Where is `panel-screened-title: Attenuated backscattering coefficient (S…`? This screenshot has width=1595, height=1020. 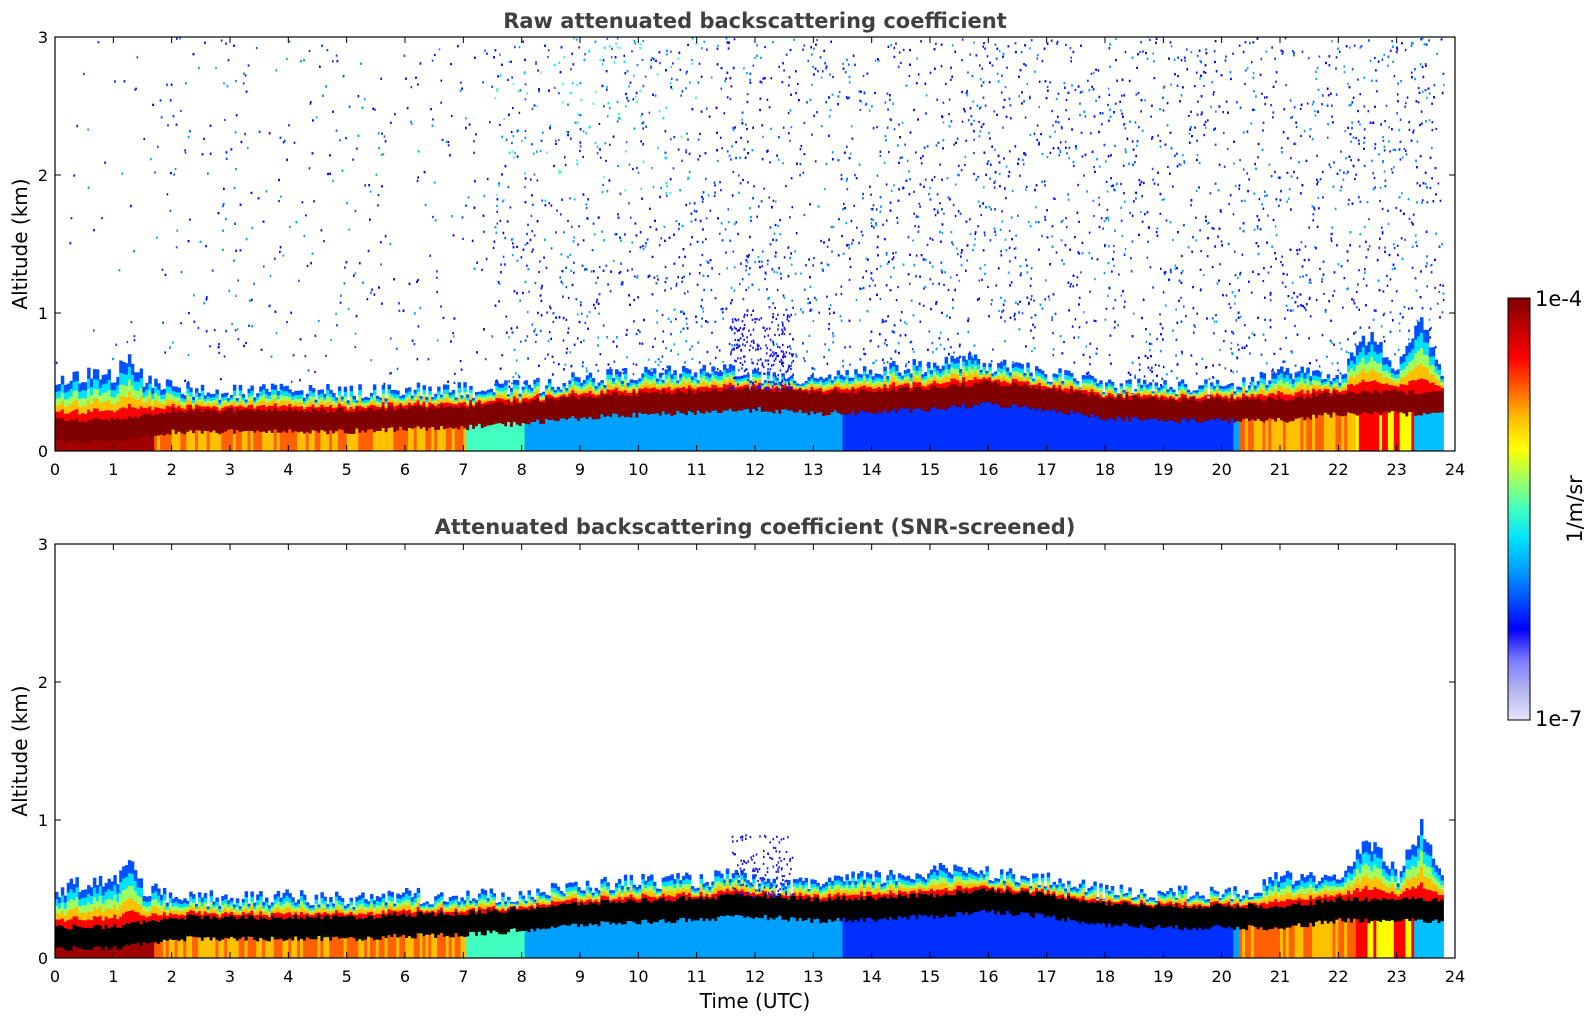
panel-screened-title: Attenuated backscattering coefficient (S… is located at coordinates (755, 527).